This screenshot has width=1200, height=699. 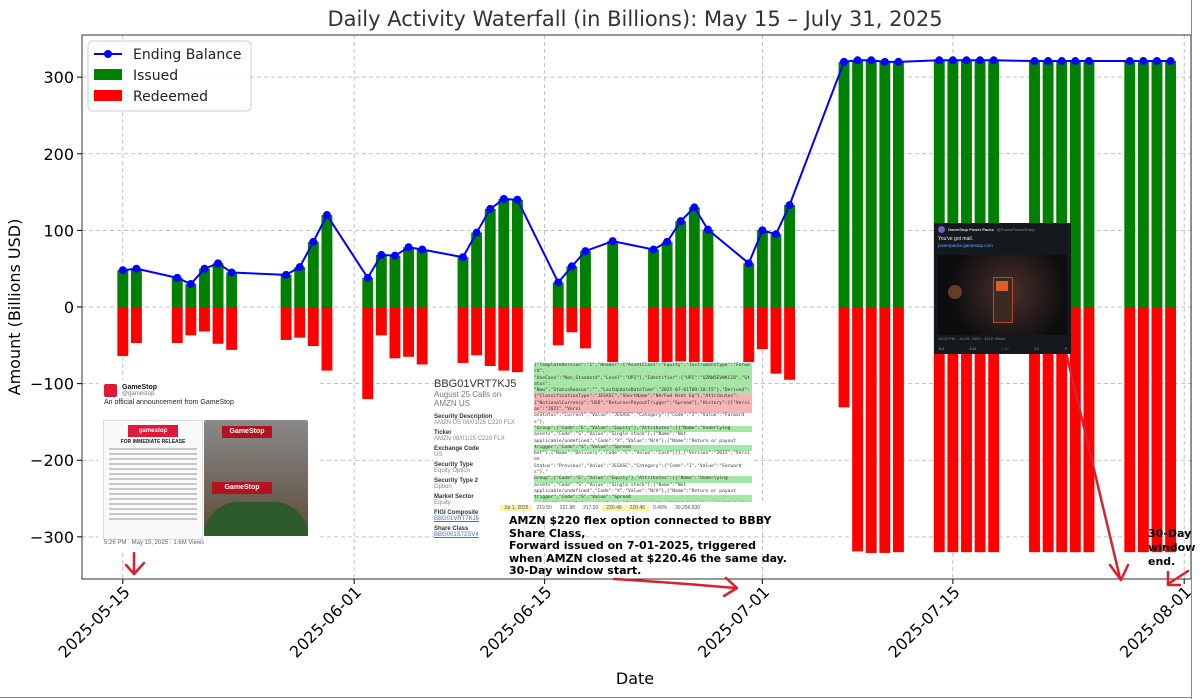 What do you see at coordinates (153, 442) in the screenshot?
I see `press-release-heading: FOR IMMEDIATE RELEASE` at bounding box center [153, 442].